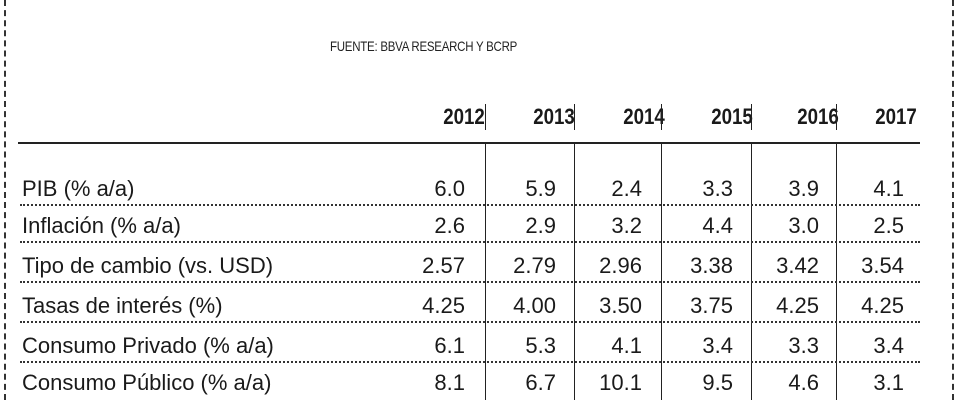  I want to click on table-row: PIB (% a/a) 6.0 5.9 2.4 3.3 3.9 4.1, so click(470, 188).